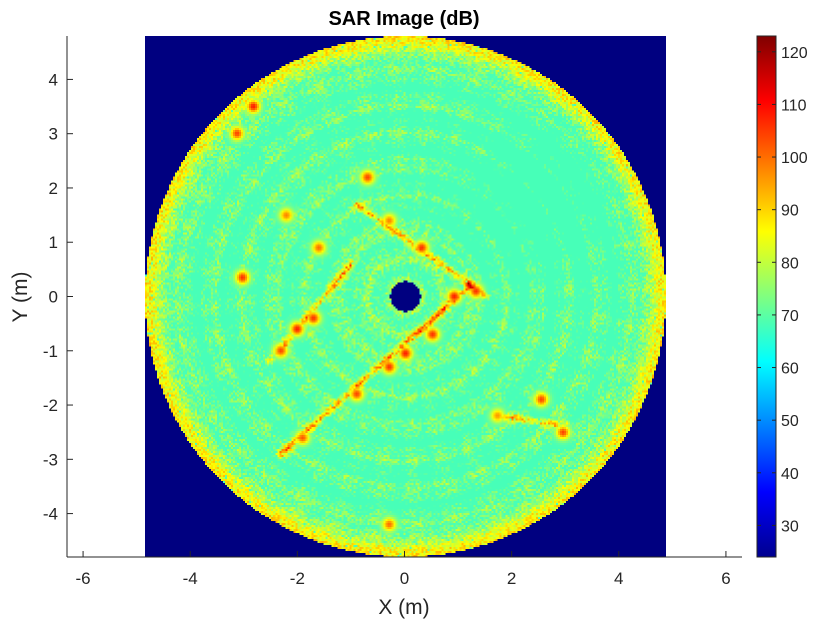  Describe the element at coordinates (766, 296) in the screenshot. I see `colorbar` at that location.